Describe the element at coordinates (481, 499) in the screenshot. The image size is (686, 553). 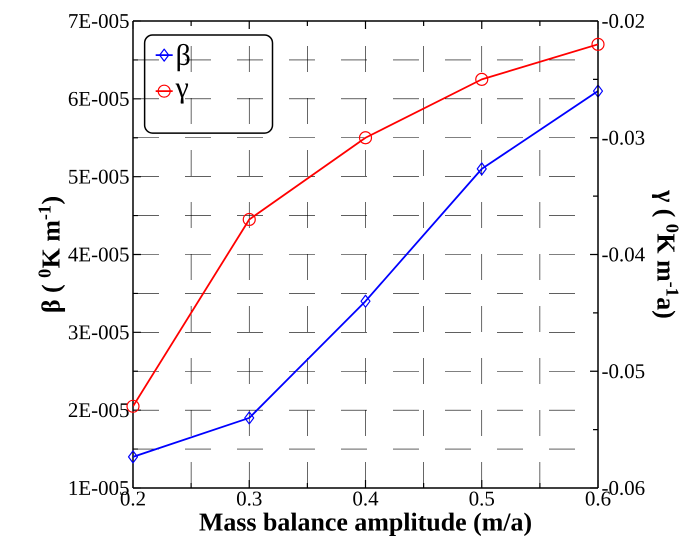
I see `x-tick-label: 0.5` at that location.